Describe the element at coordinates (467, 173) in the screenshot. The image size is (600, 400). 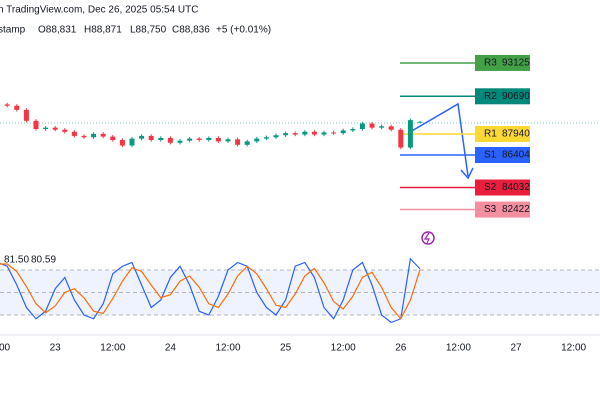
I see `arrow-head` at that location.